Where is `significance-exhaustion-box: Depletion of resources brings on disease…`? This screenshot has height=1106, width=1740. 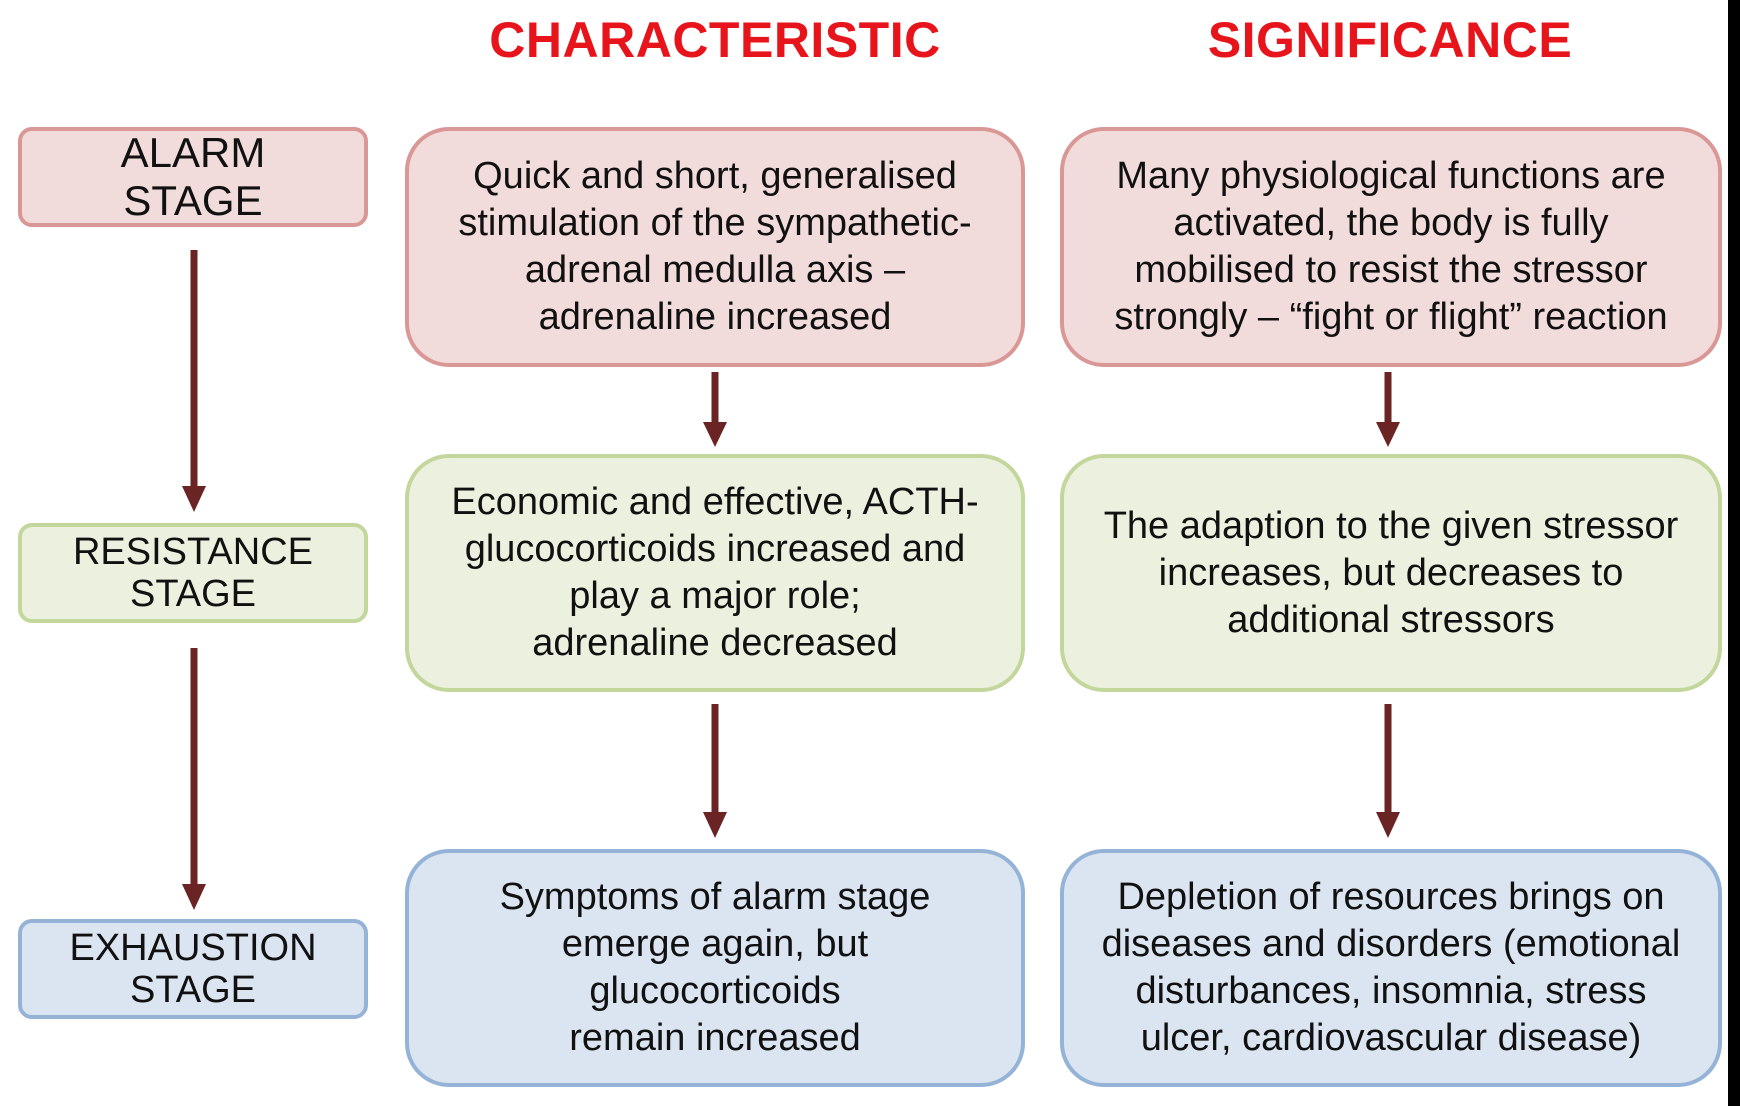 significance-exhaustion-box: Depletion of resources brings on disease… is located at coordinates (1391, 968).